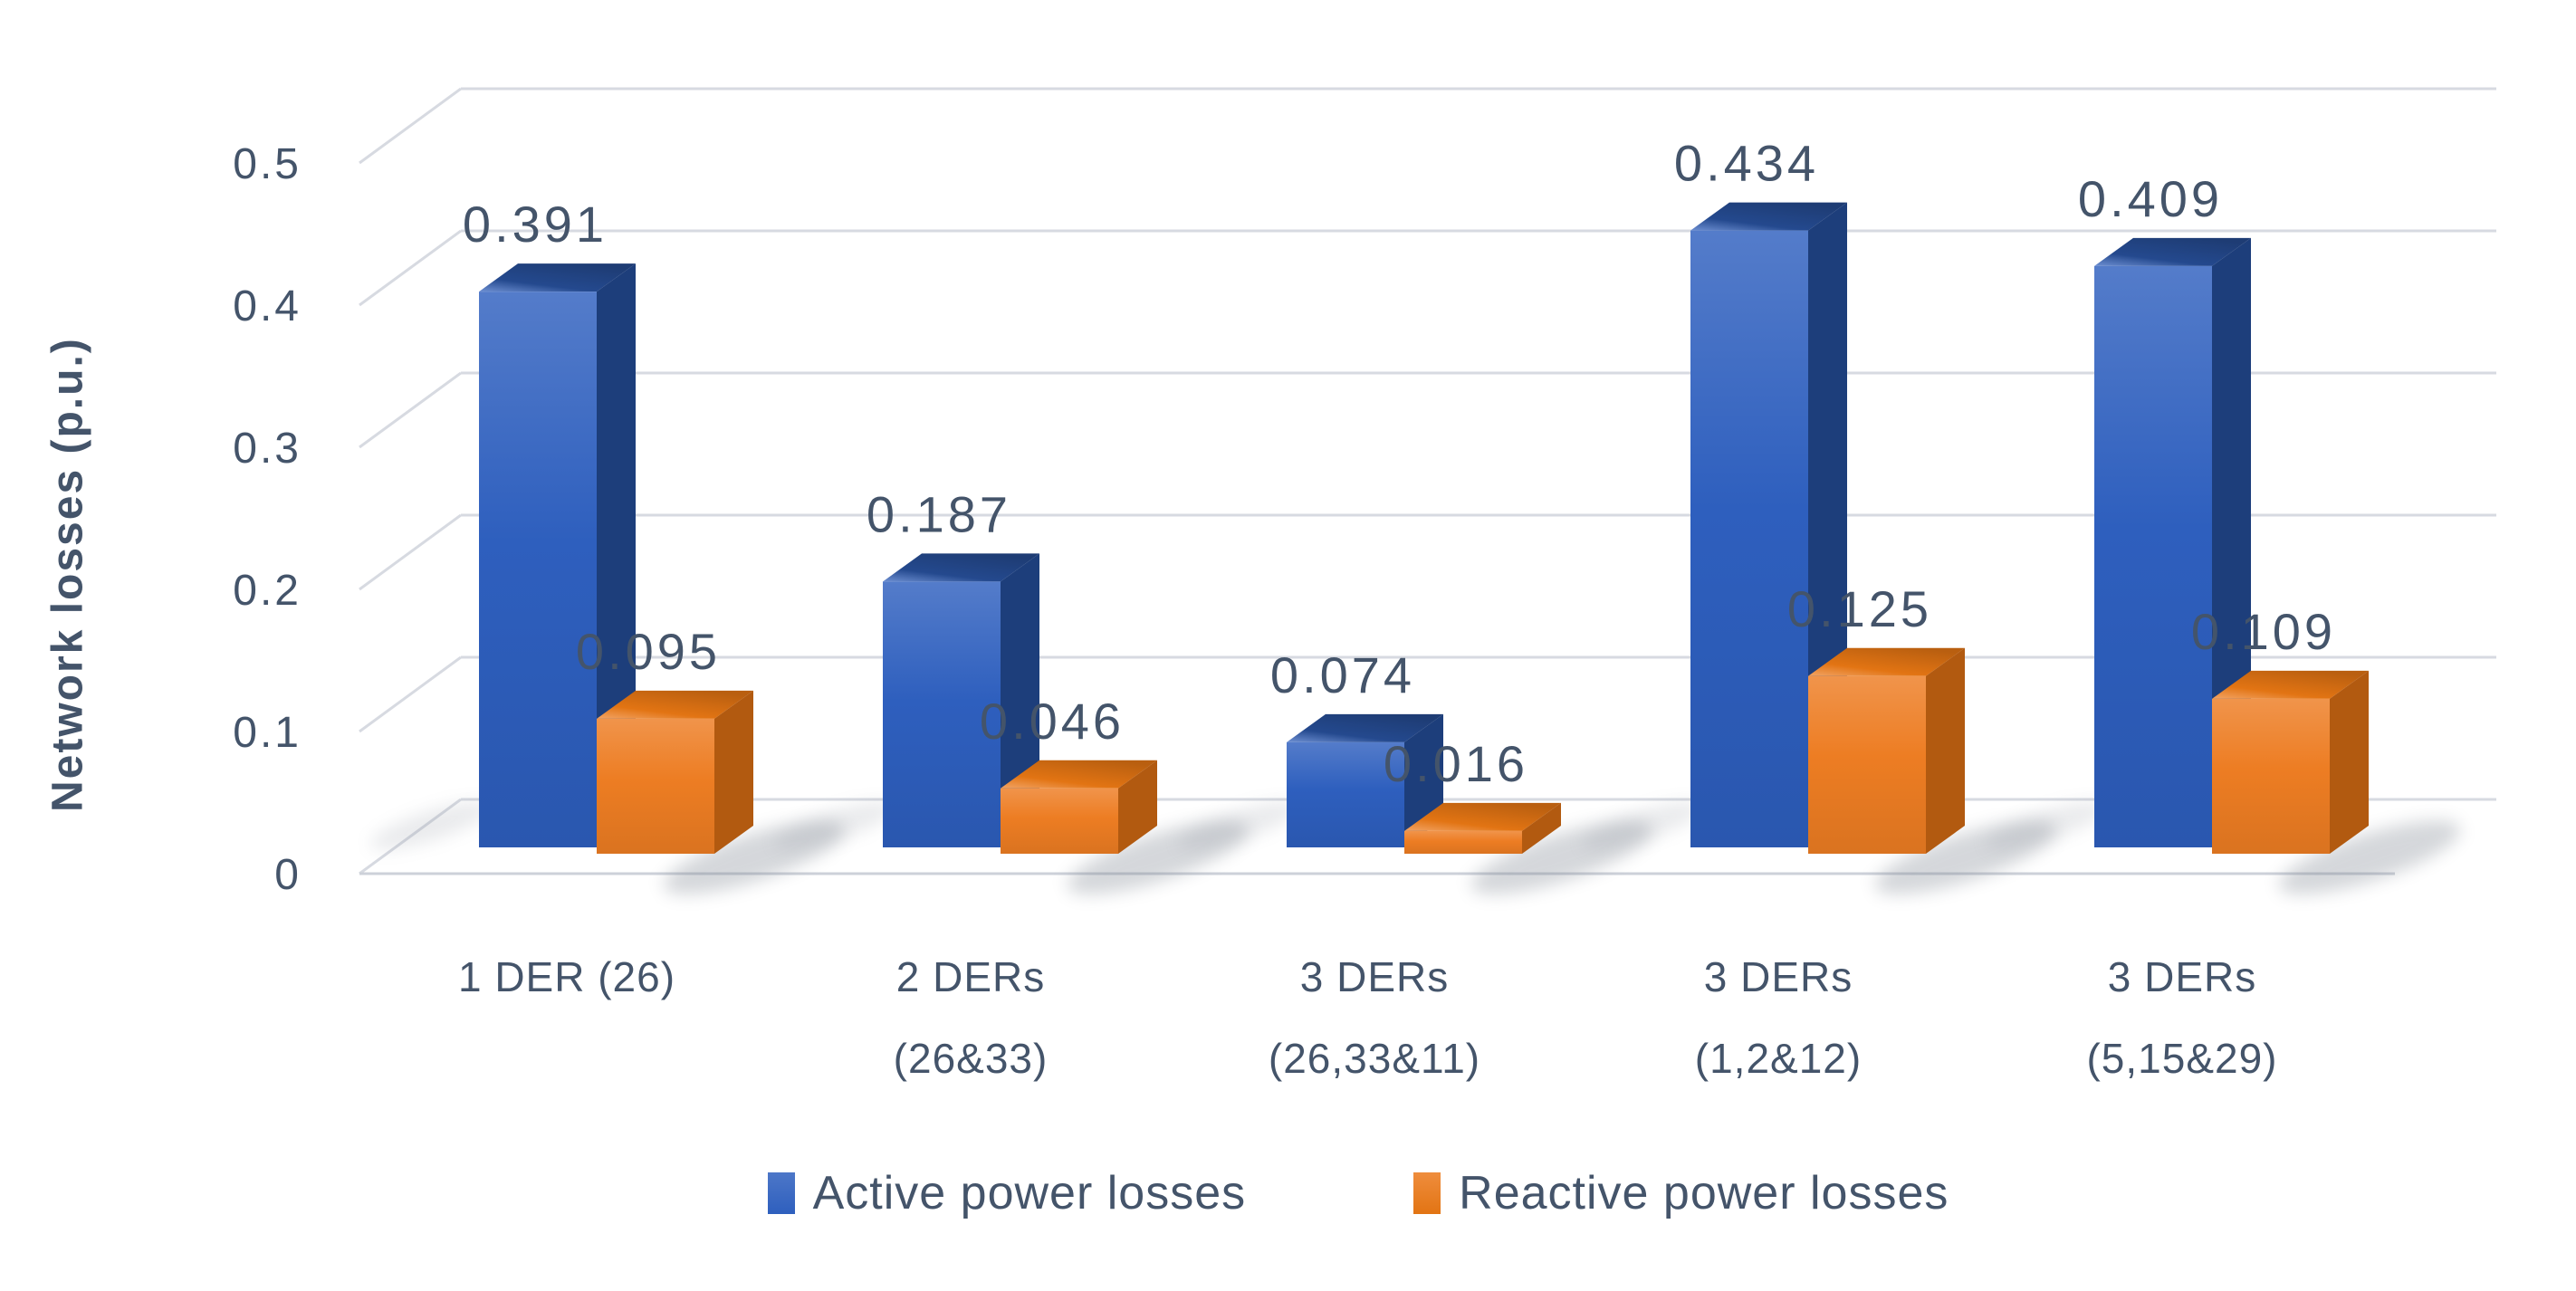  I want to click on legend-item-reactive: Reactive power losses, so click(1681, 1193).